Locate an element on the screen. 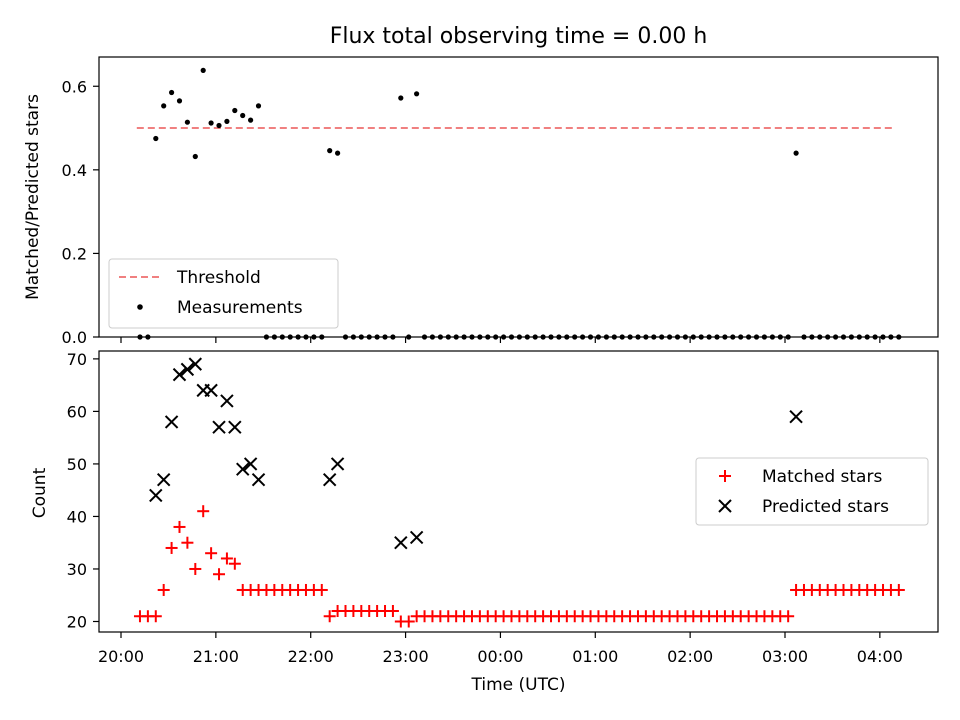  top-y-ticks: 0.0 0.2 0.4 0.6 is located at coordinates (80, 212).